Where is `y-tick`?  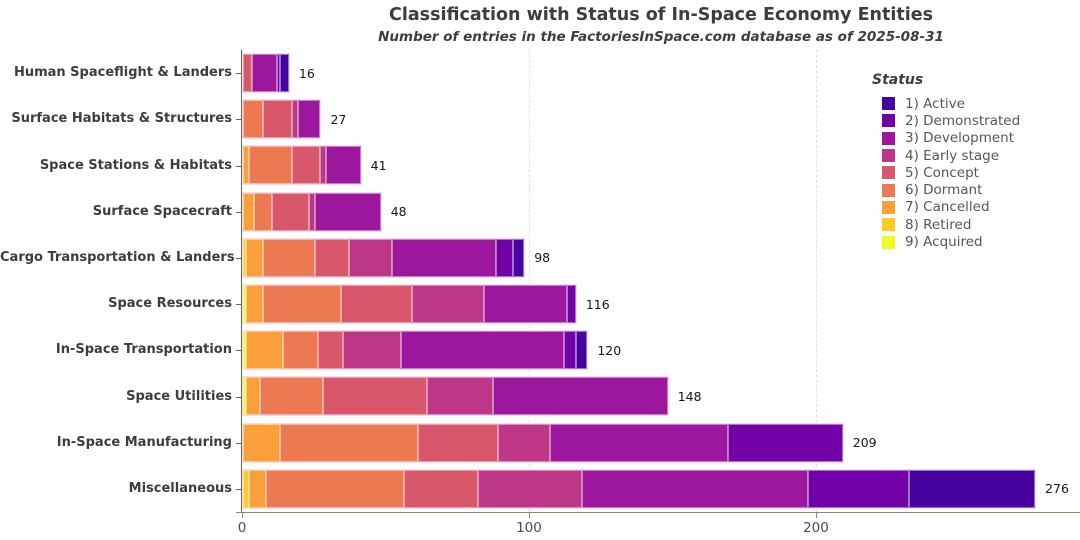
y-tick is located at coordinates (238, 305).